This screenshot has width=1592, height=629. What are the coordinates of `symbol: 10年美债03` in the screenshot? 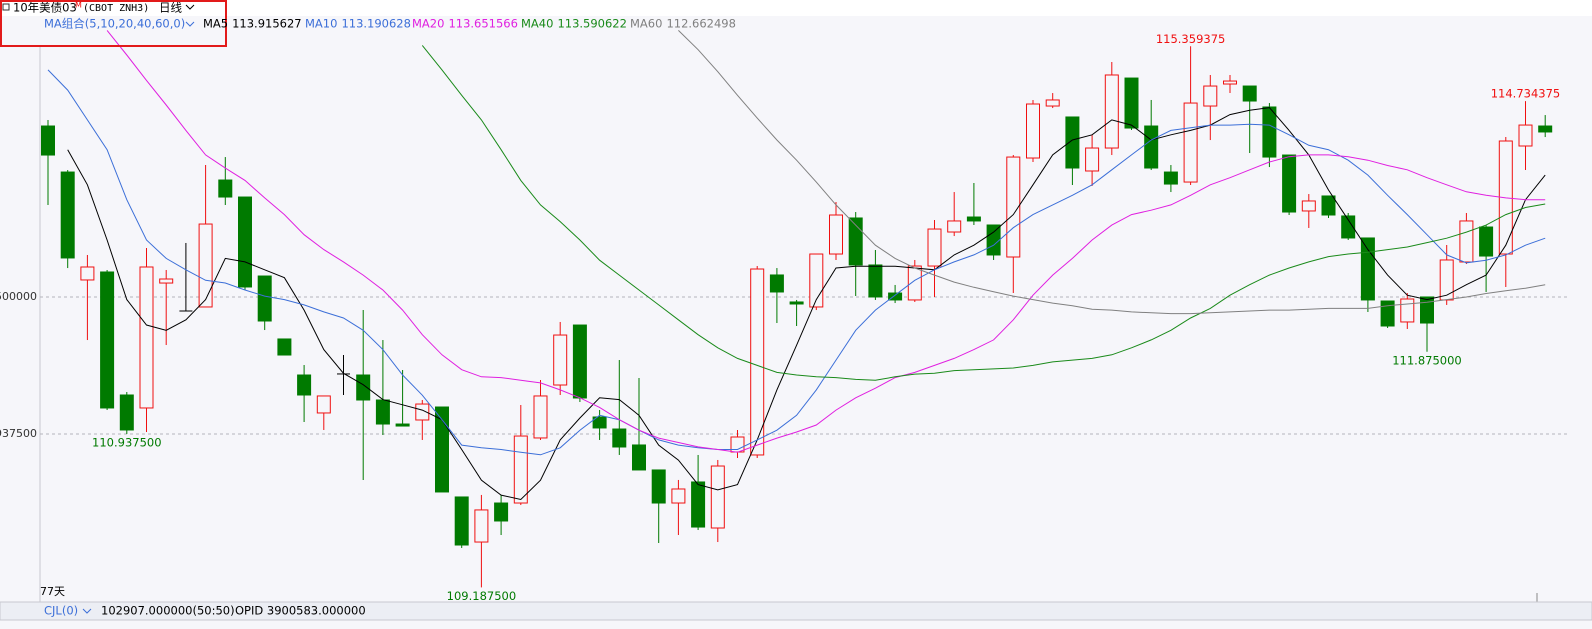 It's located at (45, 8).